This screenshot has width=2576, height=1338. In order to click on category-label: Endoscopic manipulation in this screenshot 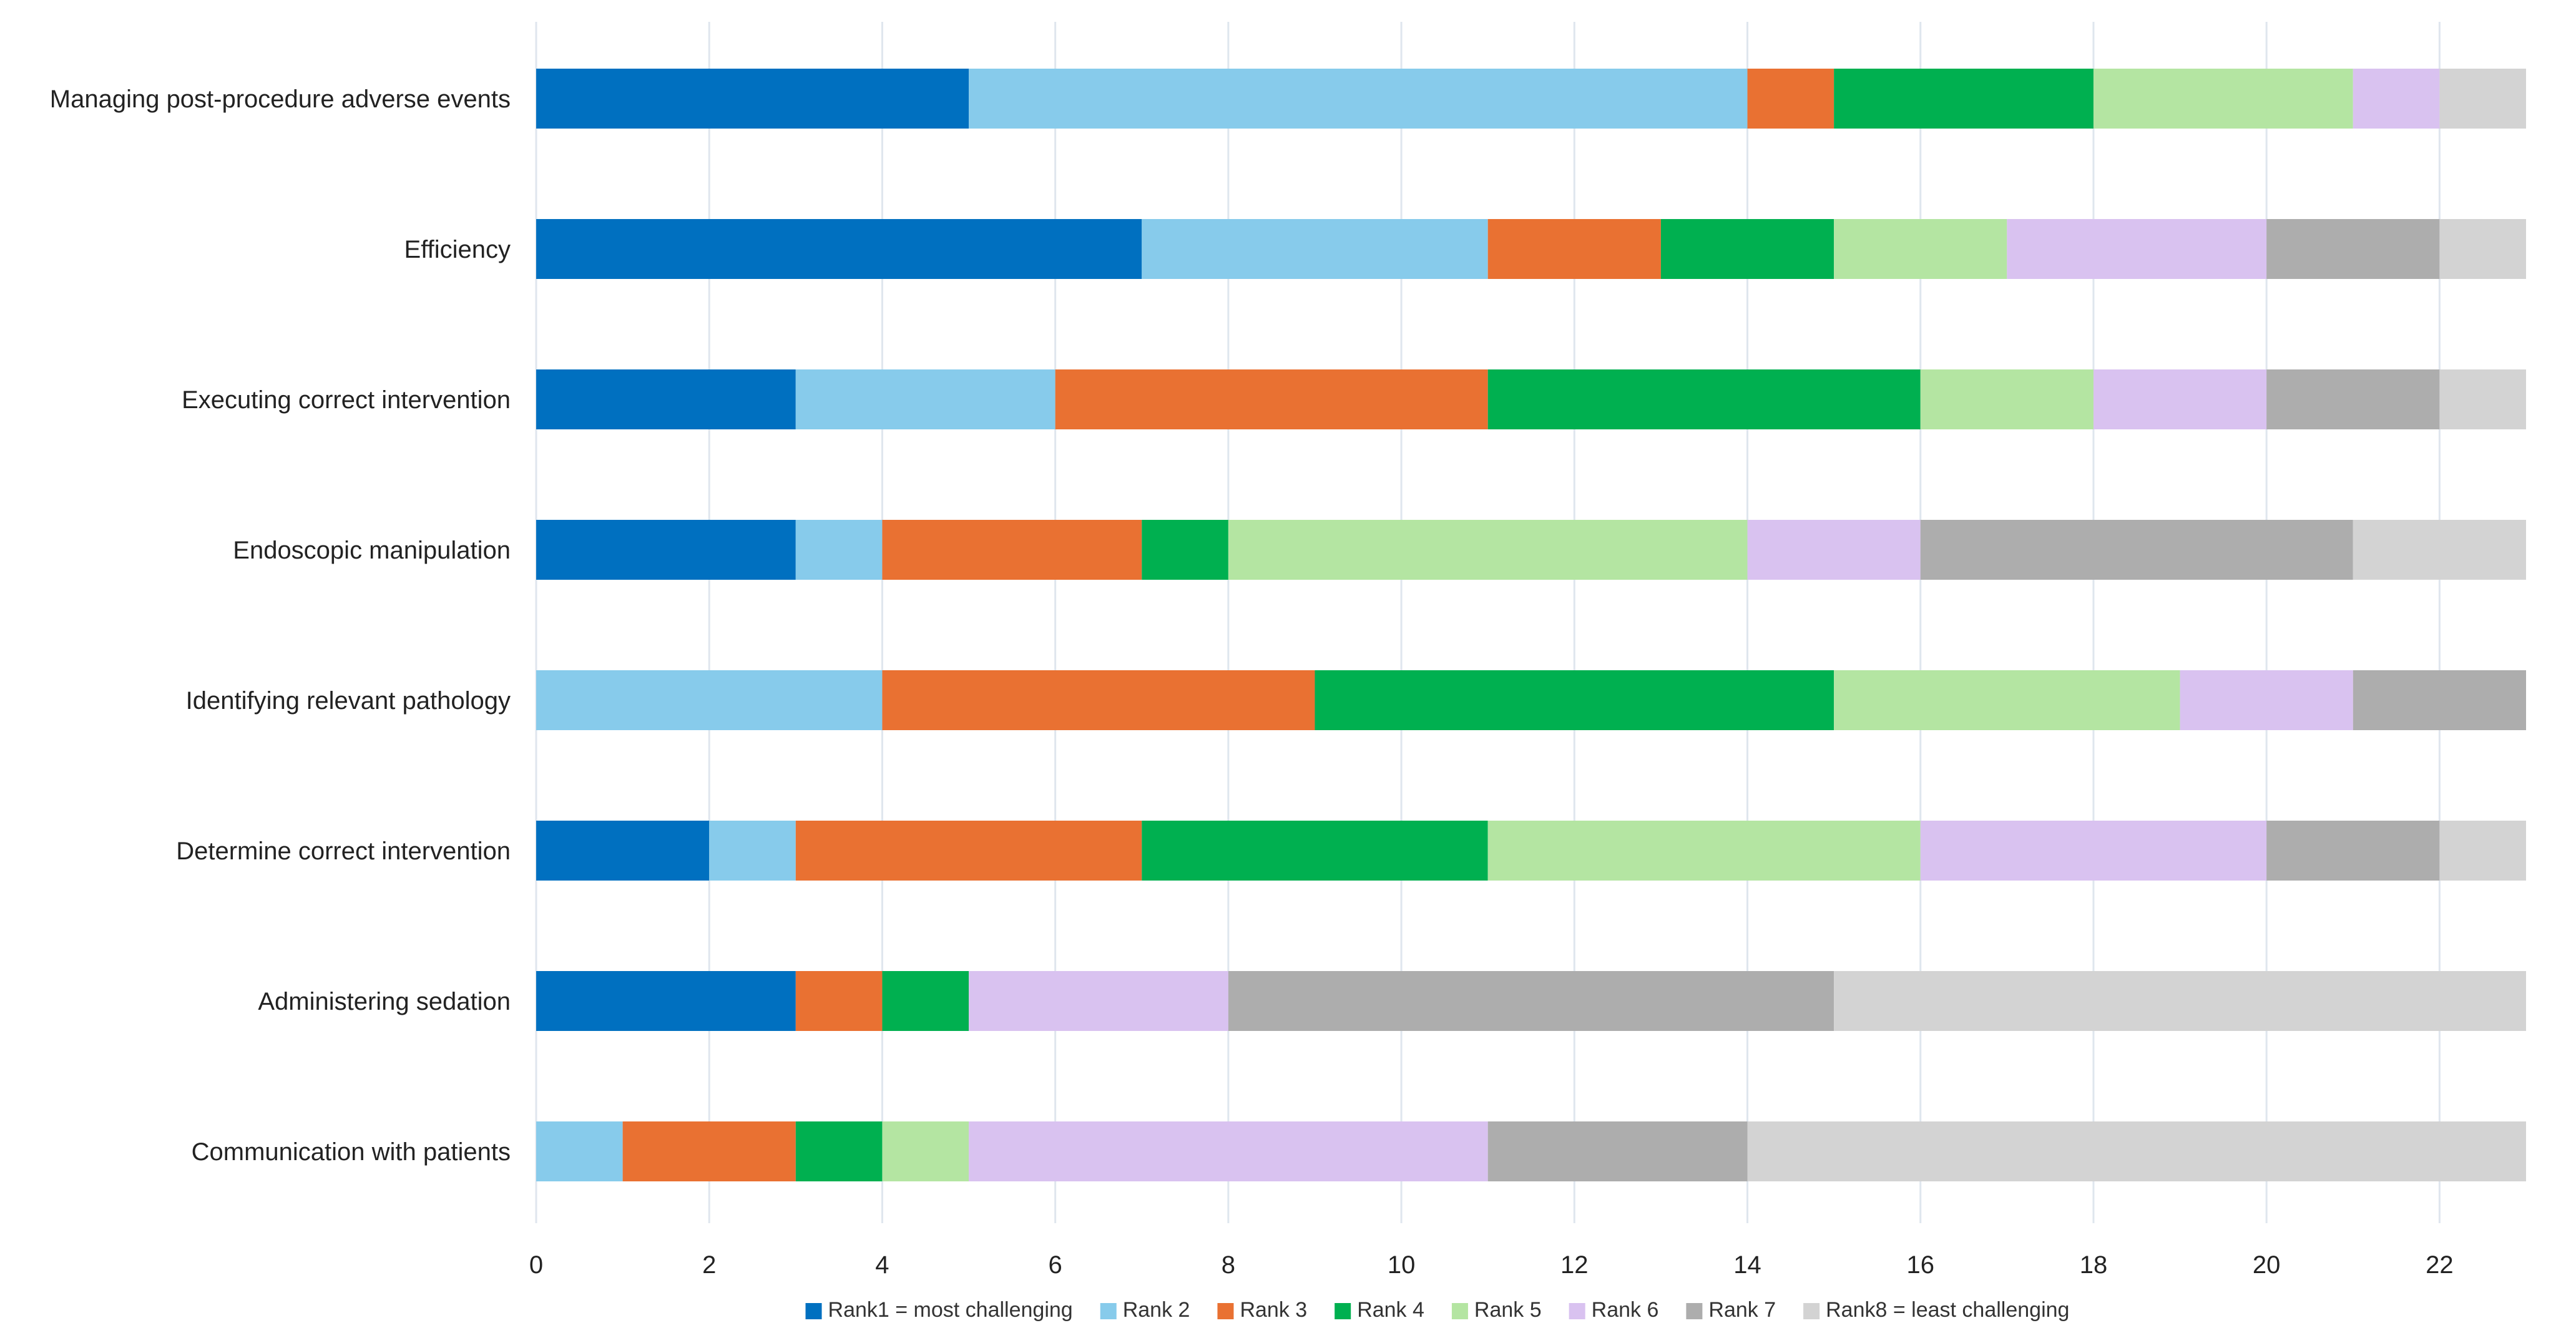, I will do `click(372, 550)`.